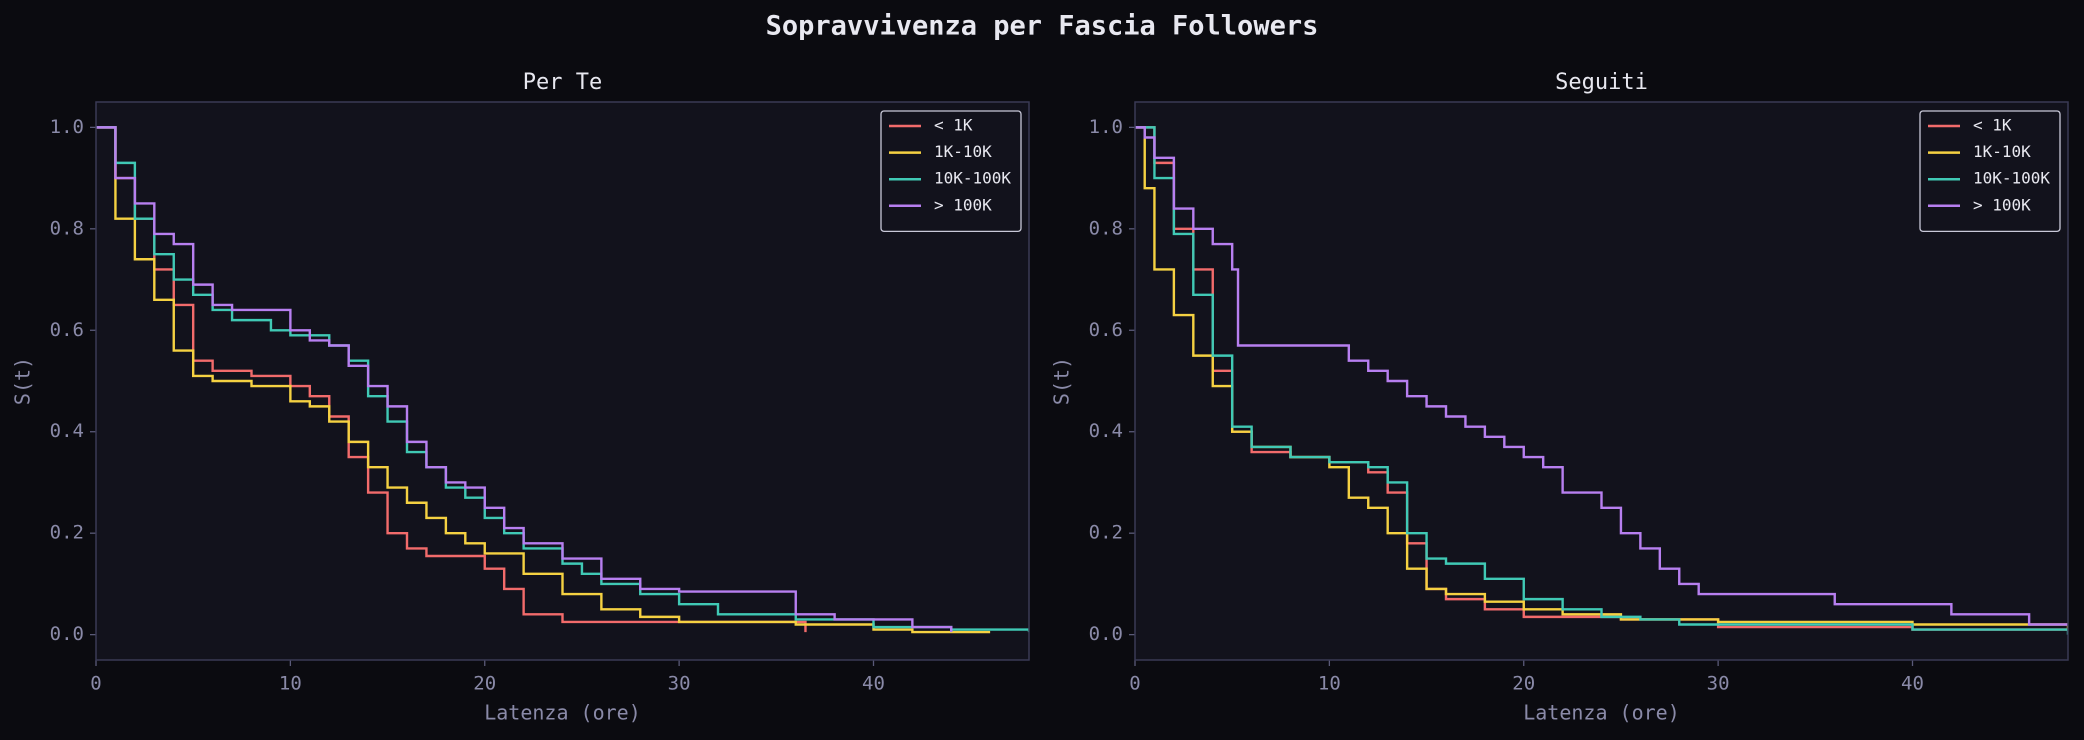 This screenshot has width=2084, height=740. What do you see at coordinates (1601, 82) in the screenshot?
I see `subplot-title: Seguiti` at bounding box center [1601, 82].